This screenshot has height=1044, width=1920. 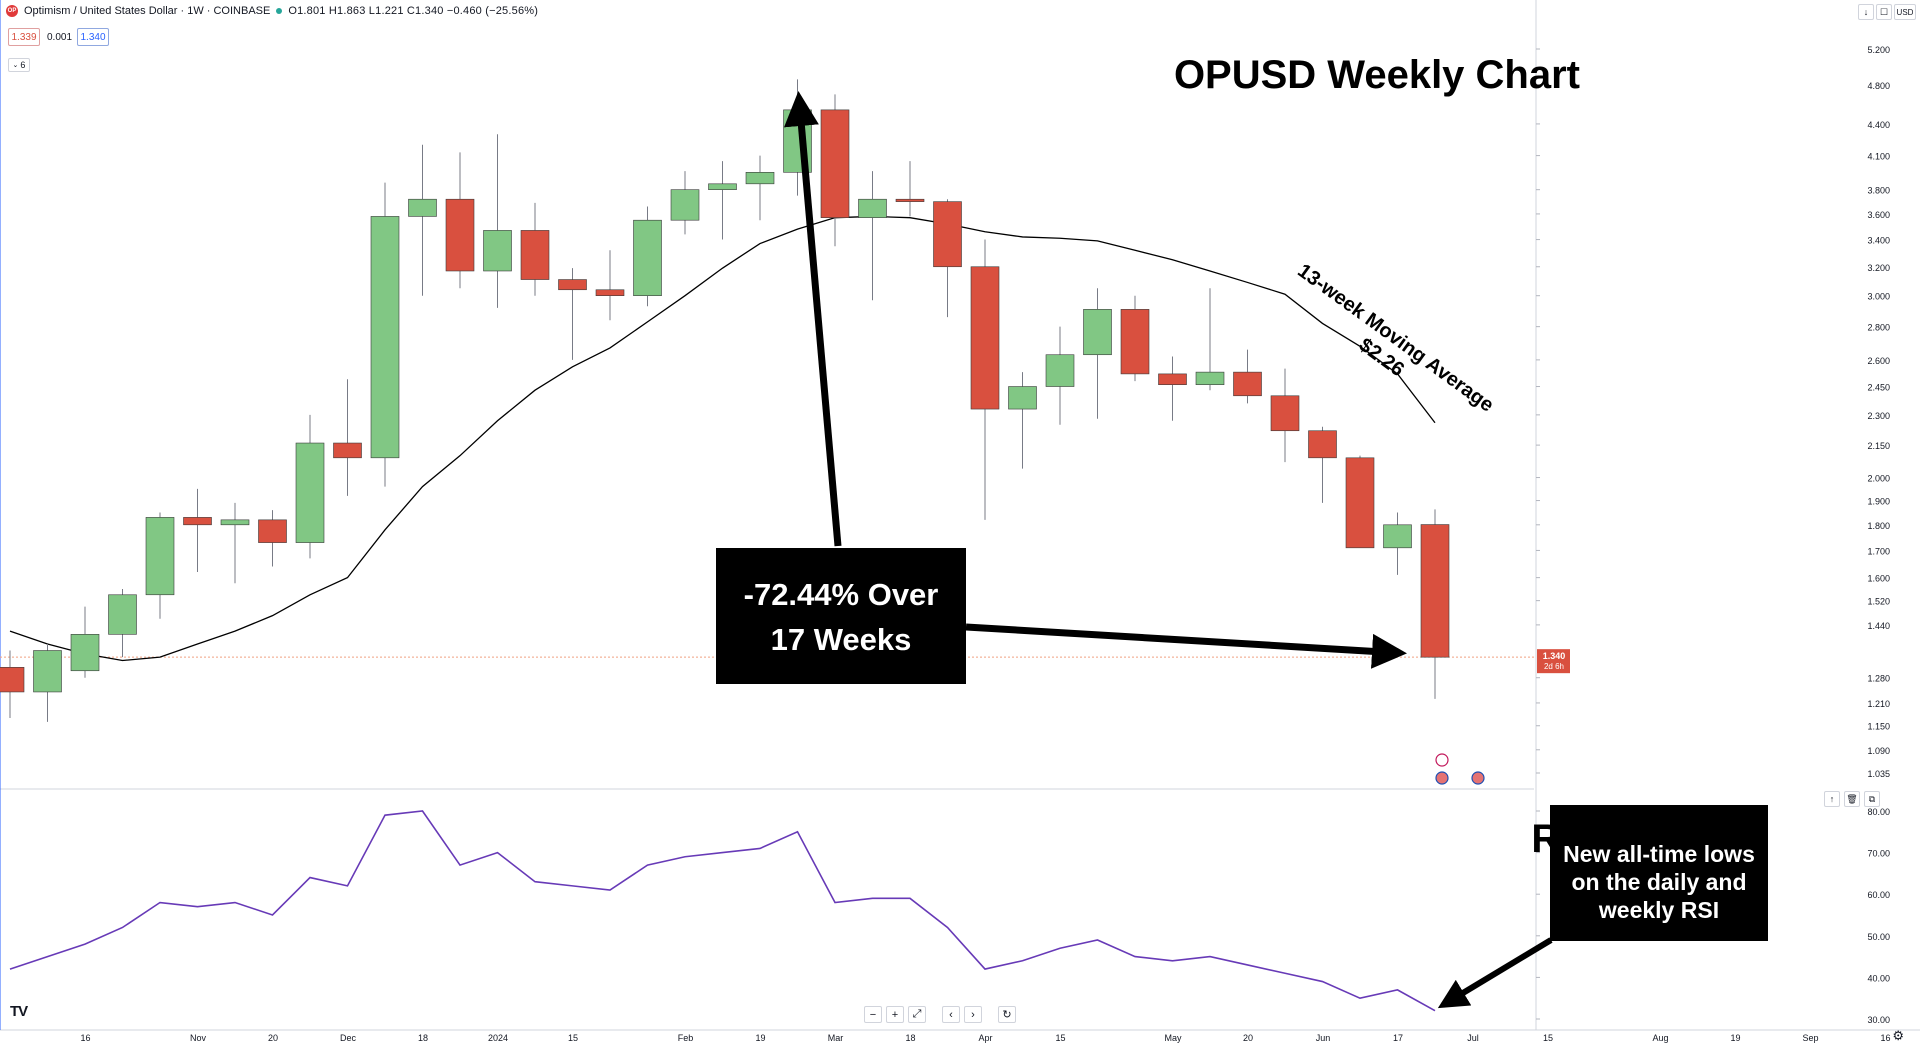 What do you see at coordinates (1007, 1014) in the screenshot?
I see `reset-chart-button: ↻` at bounding box center [1007, 1014].